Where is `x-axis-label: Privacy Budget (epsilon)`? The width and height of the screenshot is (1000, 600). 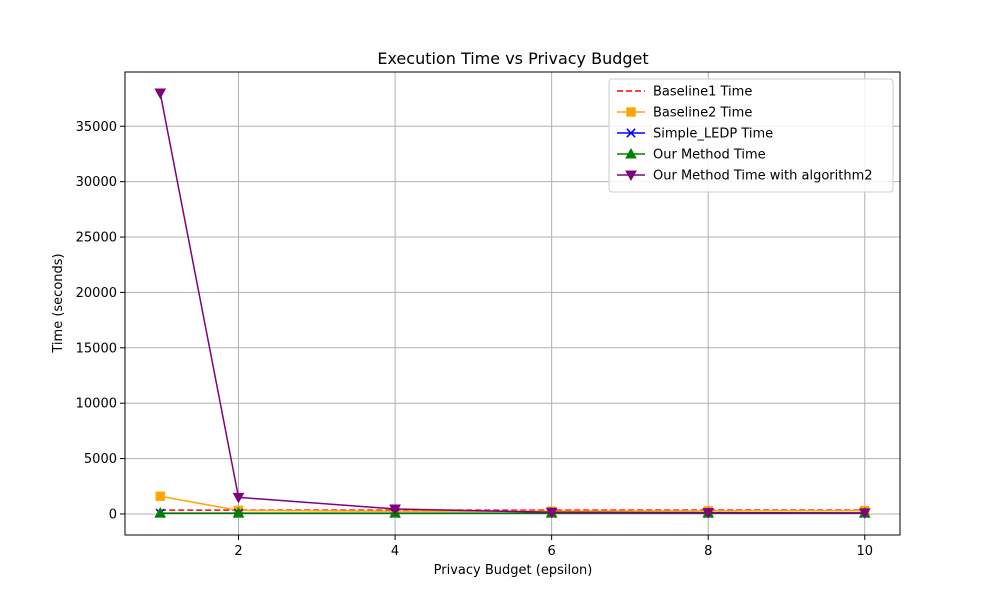
x-axis-label: Privacy Budget (epsilon) is located at coordinates (513, 570).